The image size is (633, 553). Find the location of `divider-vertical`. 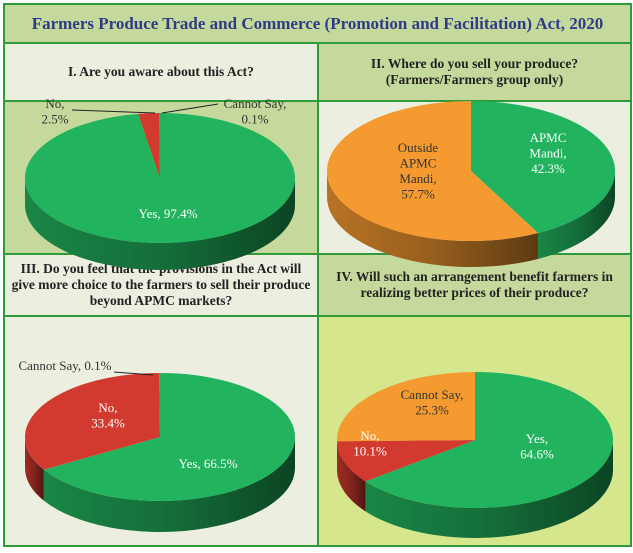

divider-vertical is located at coordinates (318, 294).